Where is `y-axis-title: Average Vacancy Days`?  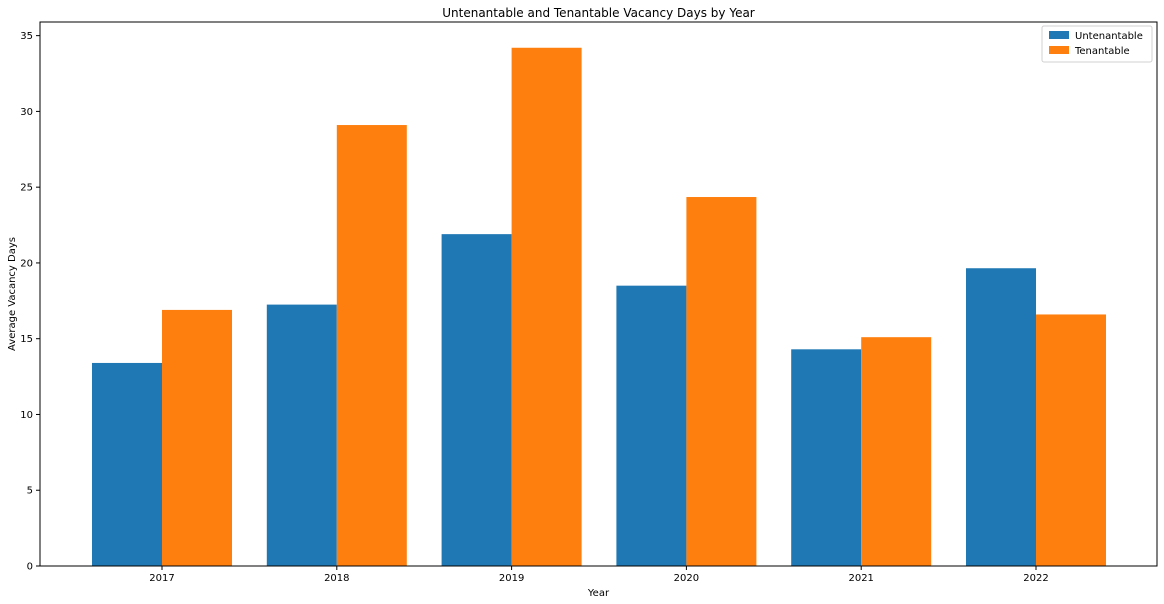
y-axis-title: Average Vacancy Days is located at coordinates (12, 294).